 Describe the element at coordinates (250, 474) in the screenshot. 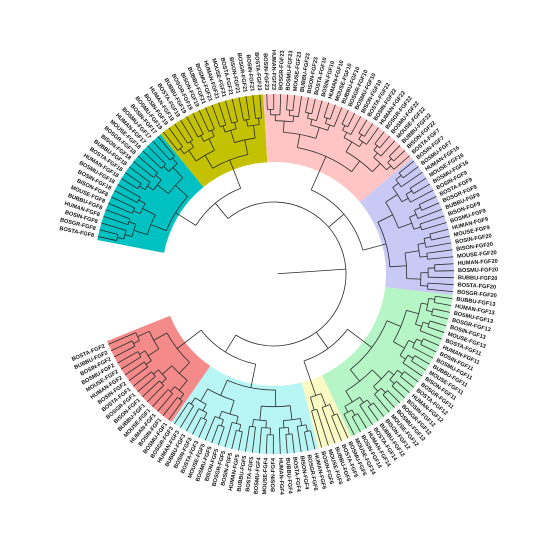

I see `leaf-label: BOSTA-FGF5` at that location.